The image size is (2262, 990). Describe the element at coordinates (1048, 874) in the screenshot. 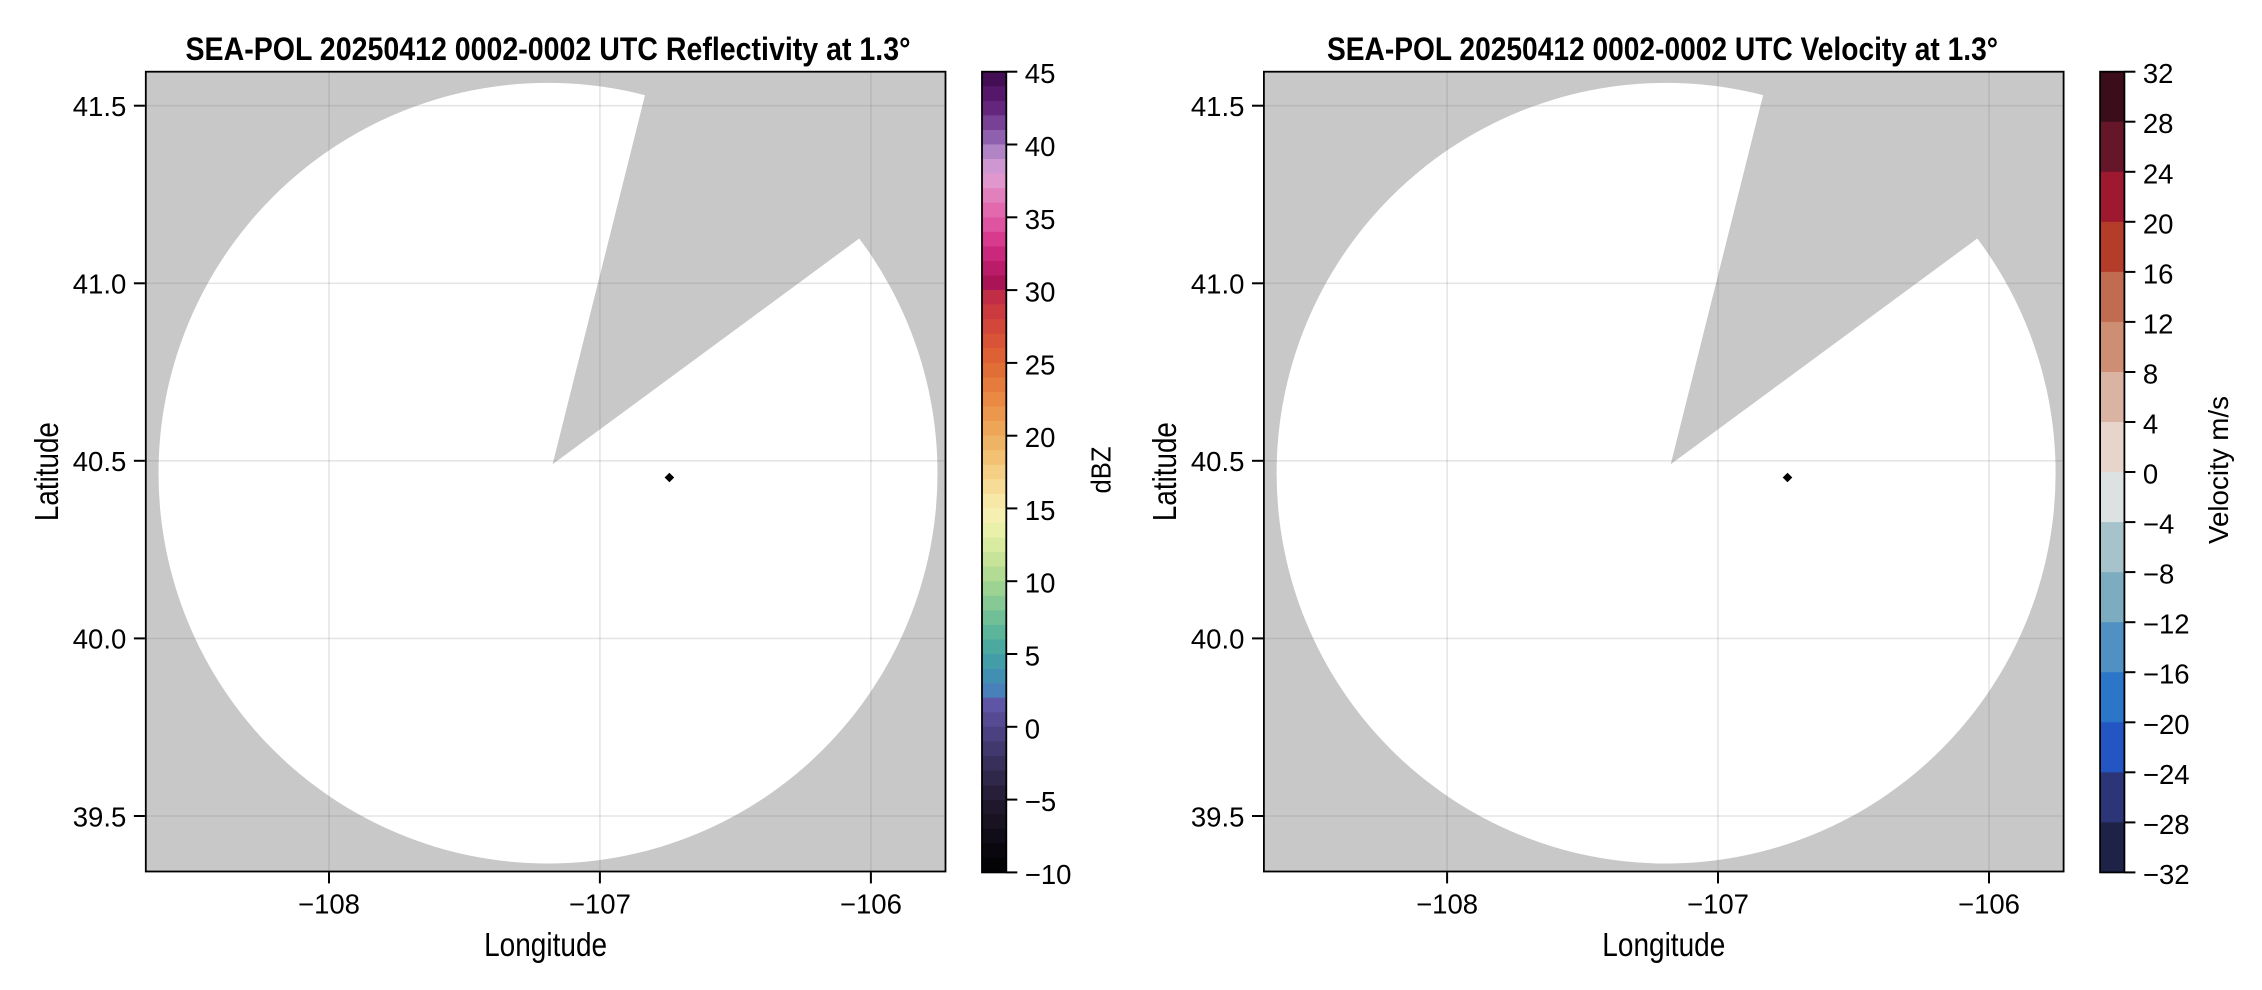

I see `svg-text: −10` at that location.